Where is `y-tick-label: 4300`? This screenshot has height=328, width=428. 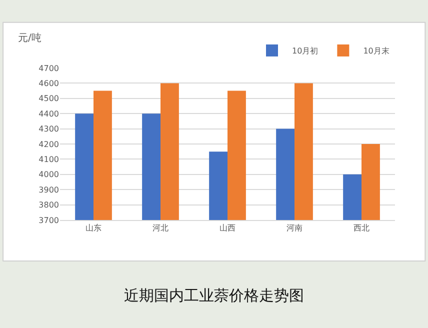
y-tick-label: 4300 is located at coordinates (48, 129).